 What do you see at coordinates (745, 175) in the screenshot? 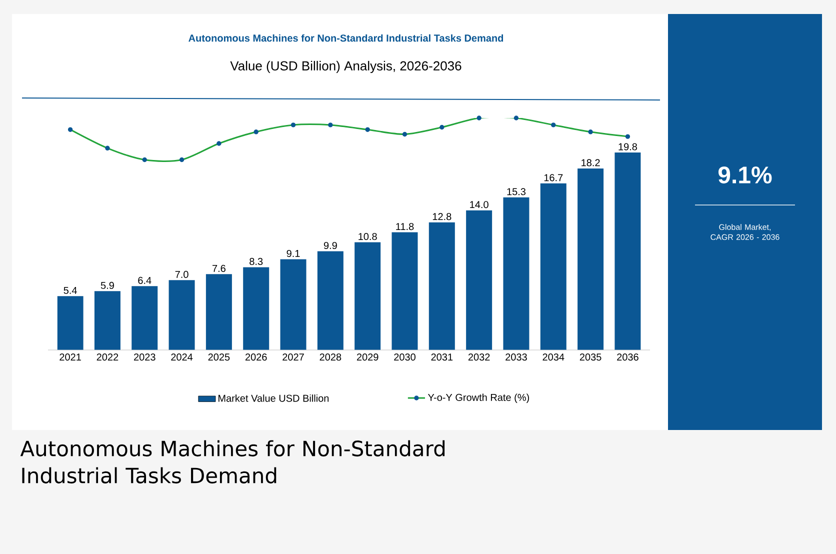
I see `text: 9.1%` at bounding box center [745, 175].